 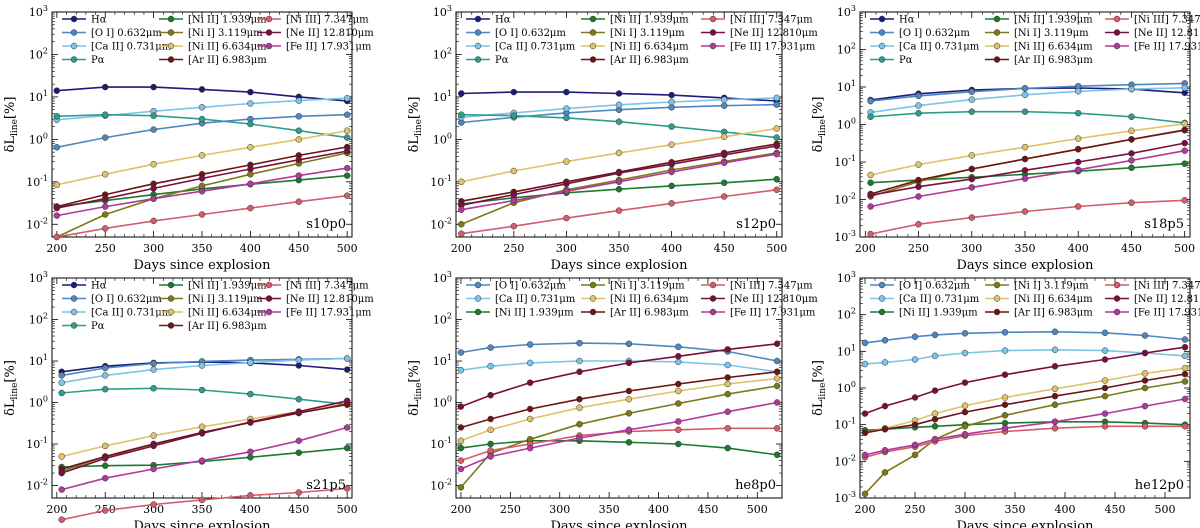 I want to click on legend-marker-OI, so click(x=478, y=32).